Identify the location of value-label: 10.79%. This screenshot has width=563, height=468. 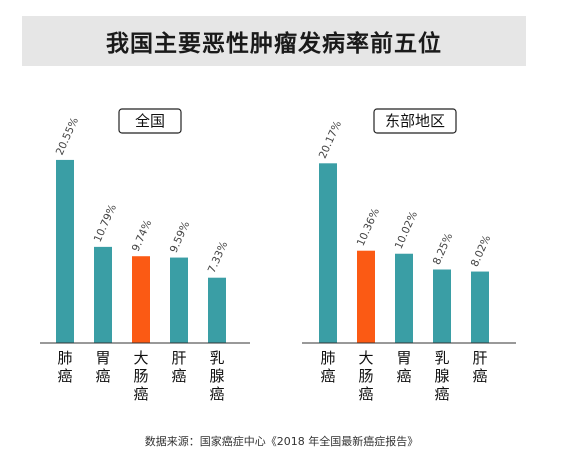
(105, 223).